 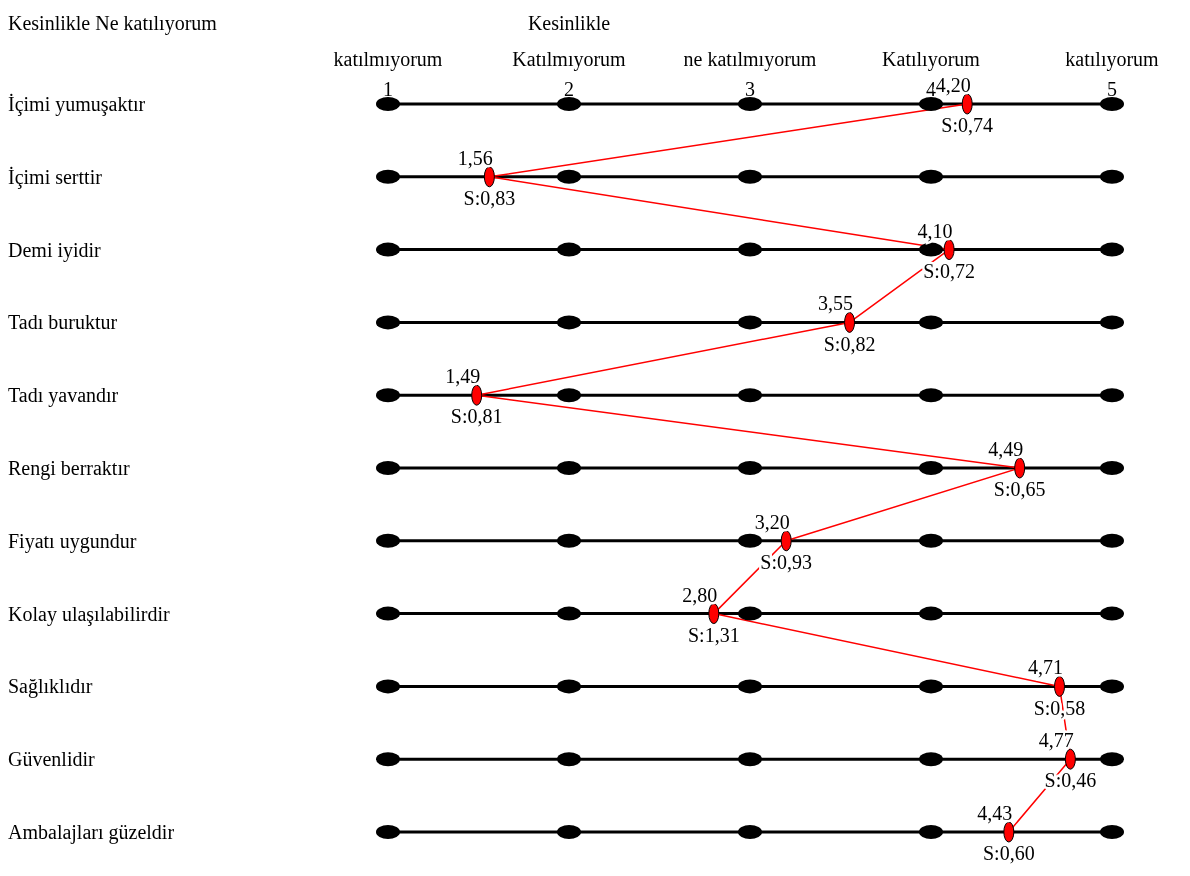 What do you see at coordinates (91, 832) in the screenshot?
I see `y-tick-label: Ambalajları güzeldir` at bounding box center [91, 832].